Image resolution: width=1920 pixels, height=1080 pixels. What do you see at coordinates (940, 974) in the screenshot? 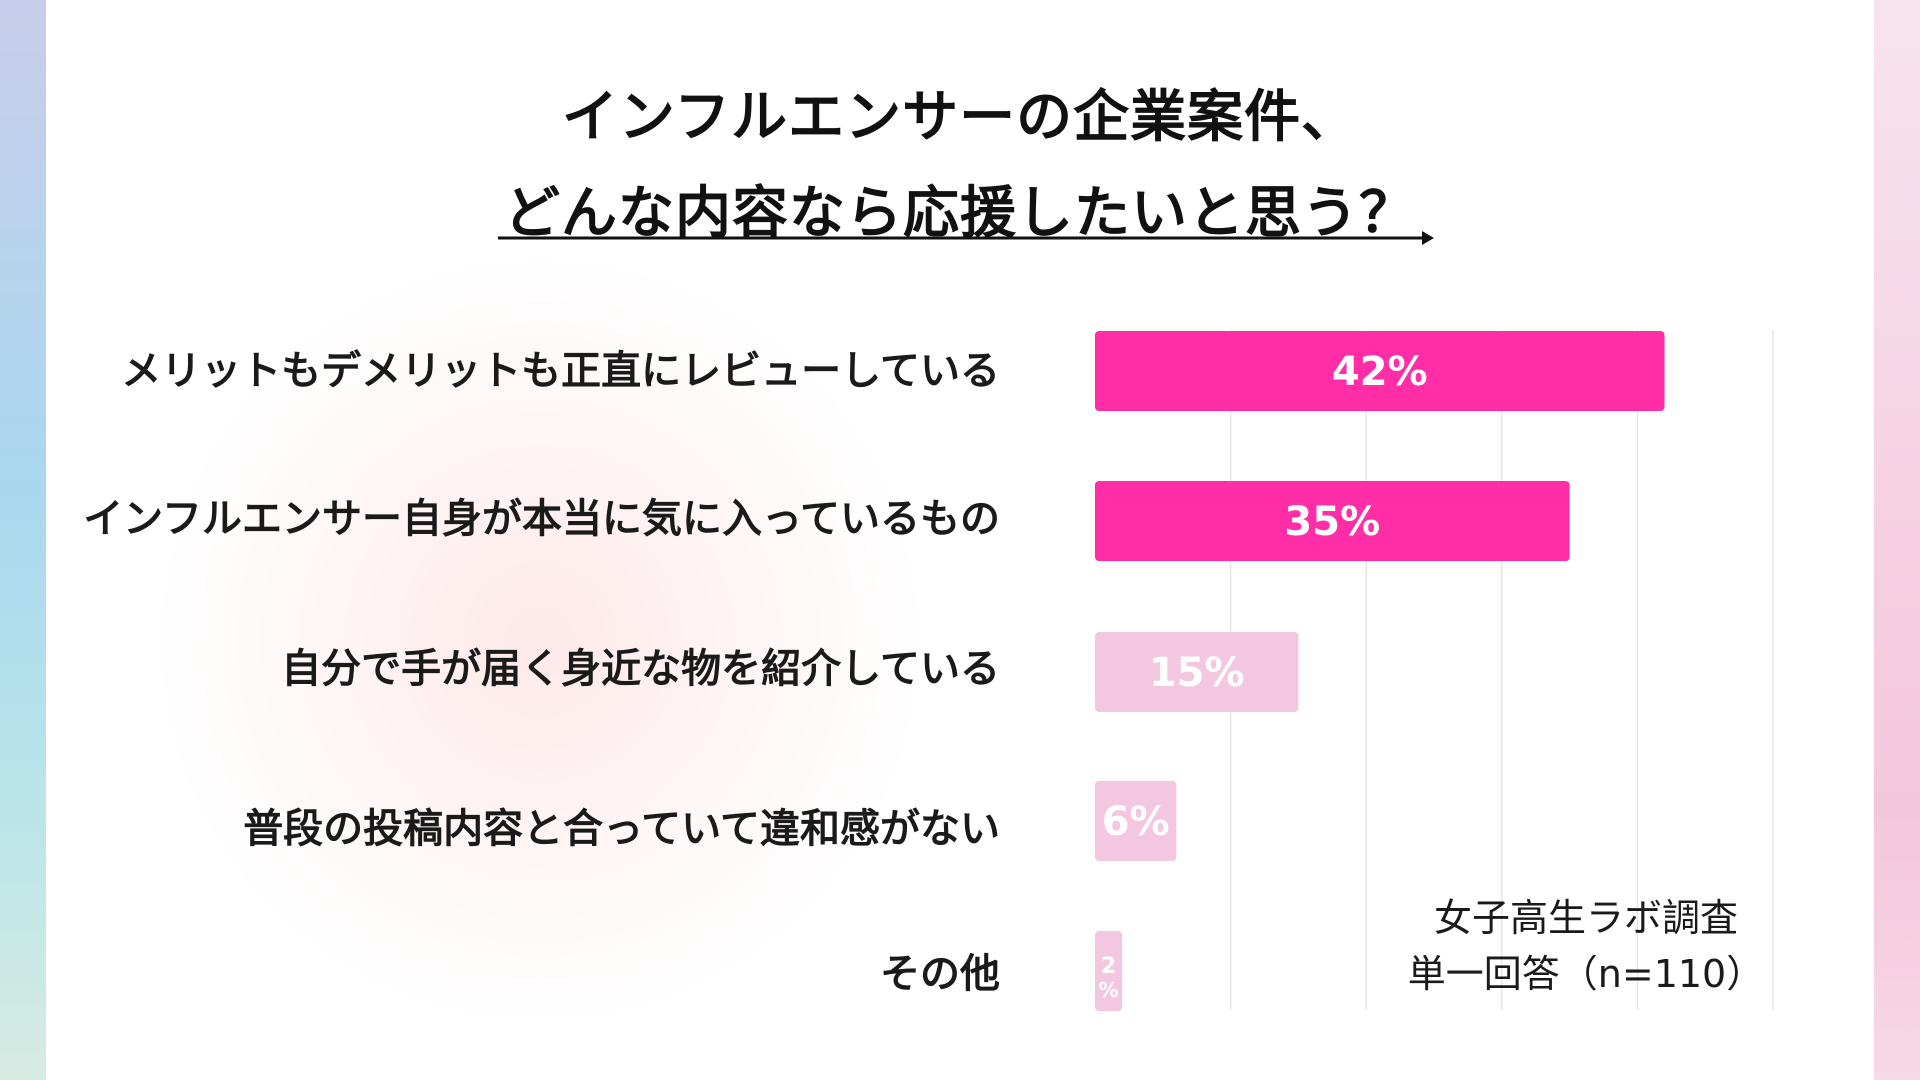
I see `category-label: その他` at bounding box center [940, 974].